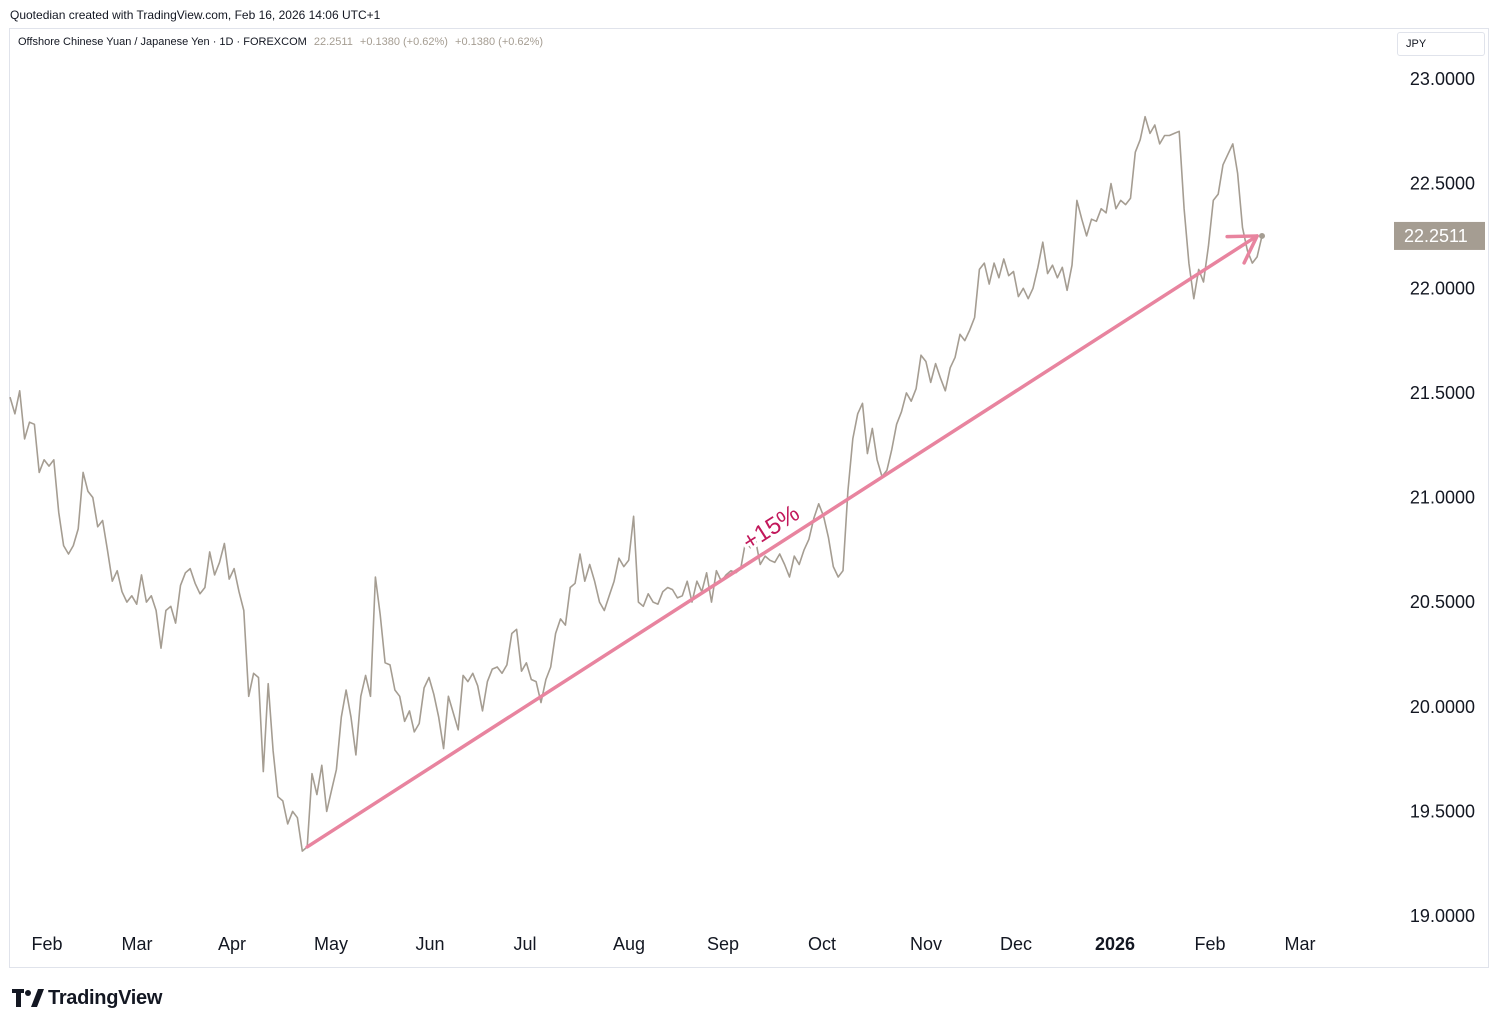 Image resolution: width=1499 pixels, height=1028 pixels. I want to click on y-tick-label: 19.0000, so click(1442, 916).